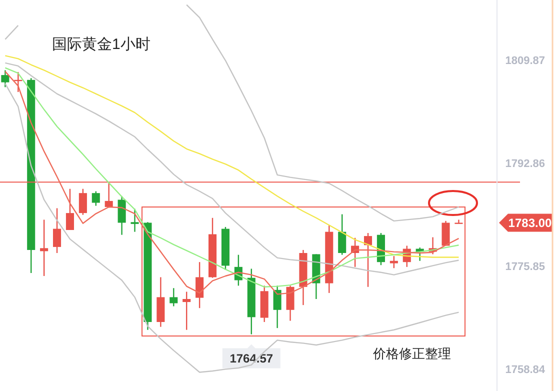 The height and width of the screenshot is (391, 554). I want to click on annotation: 1764.57, so click(252, 358).